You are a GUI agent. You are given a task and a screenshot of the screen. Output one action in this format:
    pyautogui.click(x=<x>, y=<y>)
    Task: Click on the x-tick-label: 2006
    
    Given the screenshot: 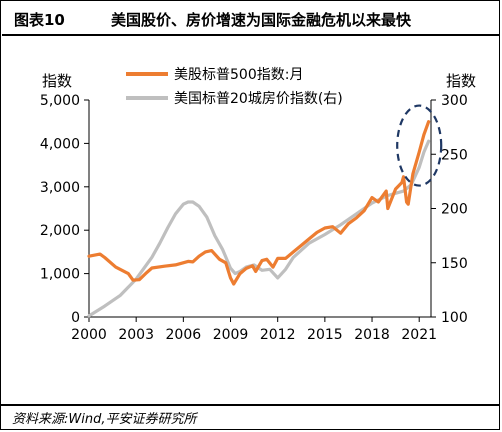 What is the action you would take?
    pyautogui.click(x=184, y=335)
    